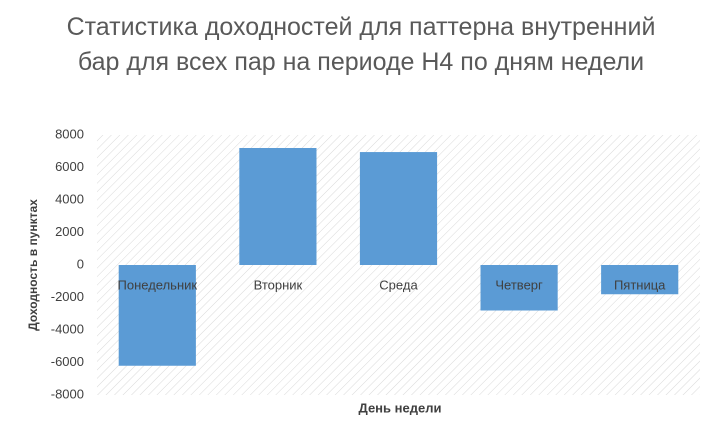 This screenshot has width=722, height=435. Describe the element at coordinates (69, 166) in the screenshot. I see `y-tick-label: 6000` at that location.